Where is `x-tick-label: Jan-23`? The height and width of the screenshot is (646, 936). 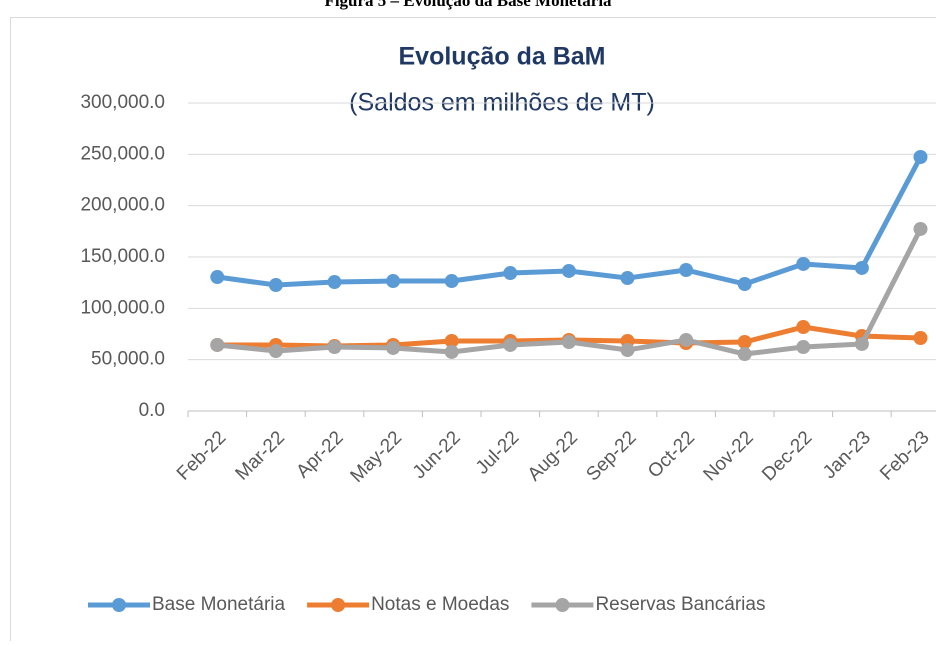
x-tick-label: Jan-23 is located at coordinates (847, 455).